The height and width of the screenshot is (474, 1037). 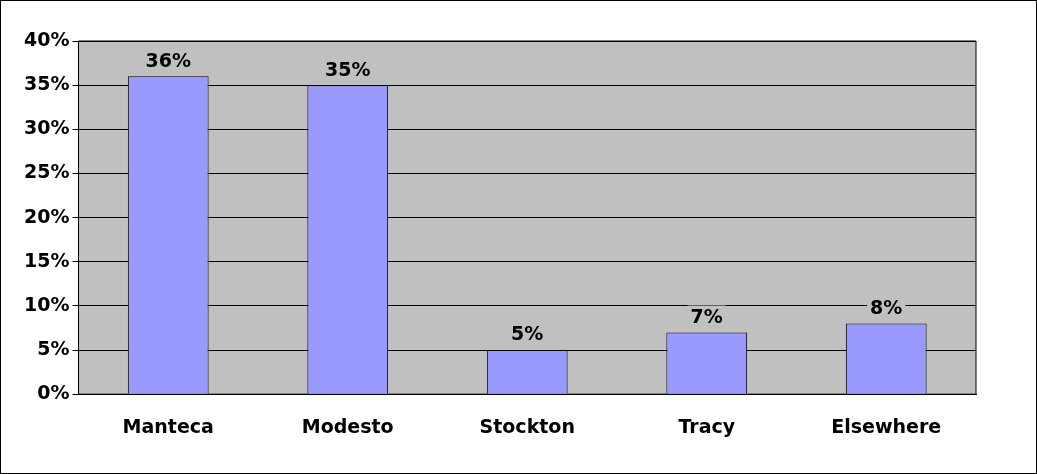 I want to click on y-tick-label: 0%, so click(x=53, y=392).